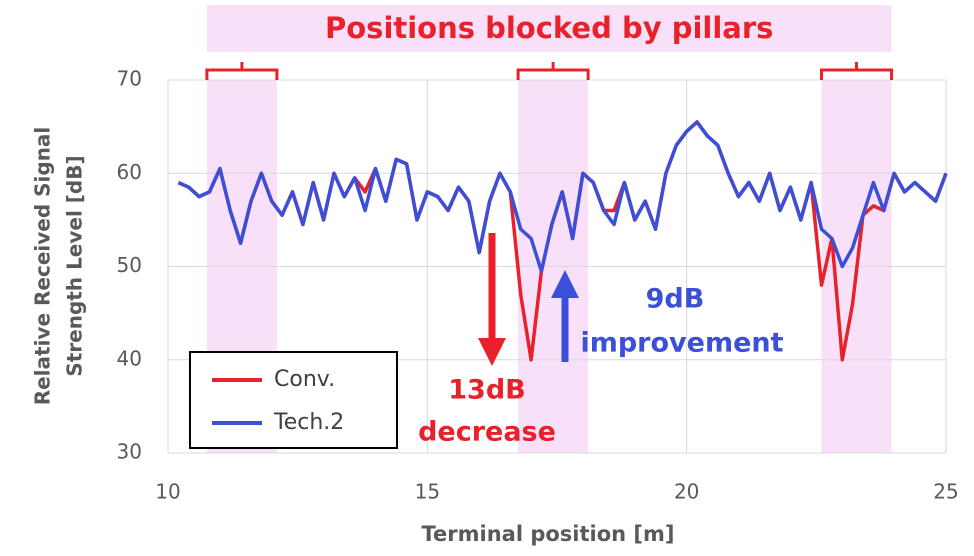  I want to click on y-tick-label: 30, so click(129, 452).